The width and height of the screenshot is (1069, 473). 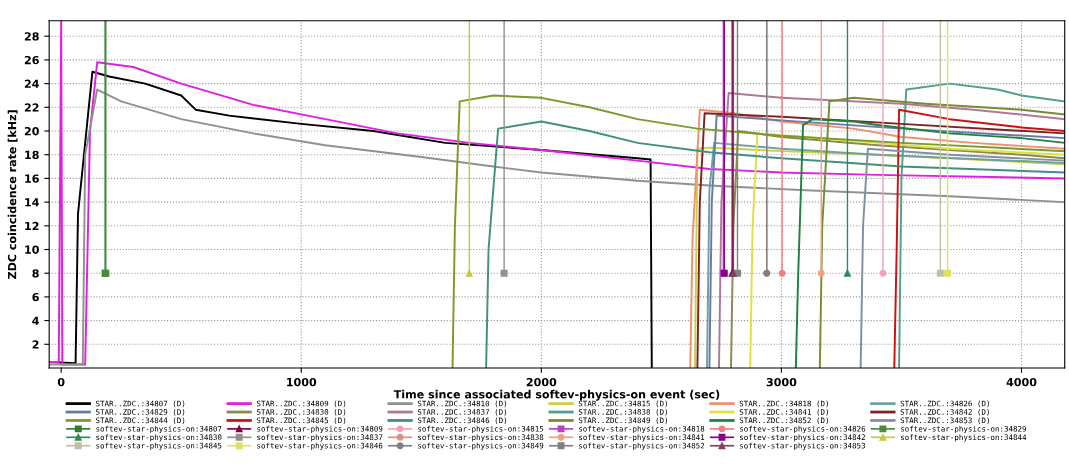 I want to click on x-tick-label: 0, so click(x=61, y=382).